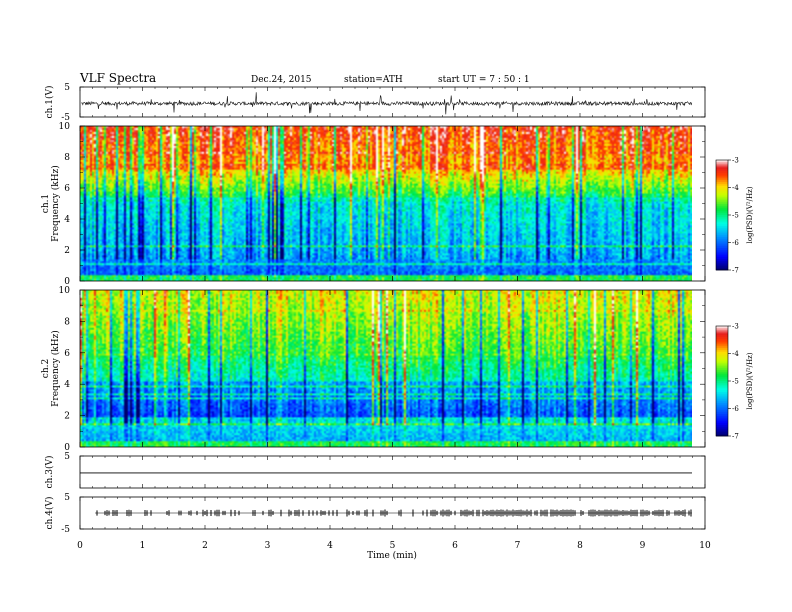 This screenshot has width=792, height=612. Describe the element at coordinates (46, 203) in the screenshot. I see `ch1-spectrogram-ylabel-channel: ch.1` at that location.